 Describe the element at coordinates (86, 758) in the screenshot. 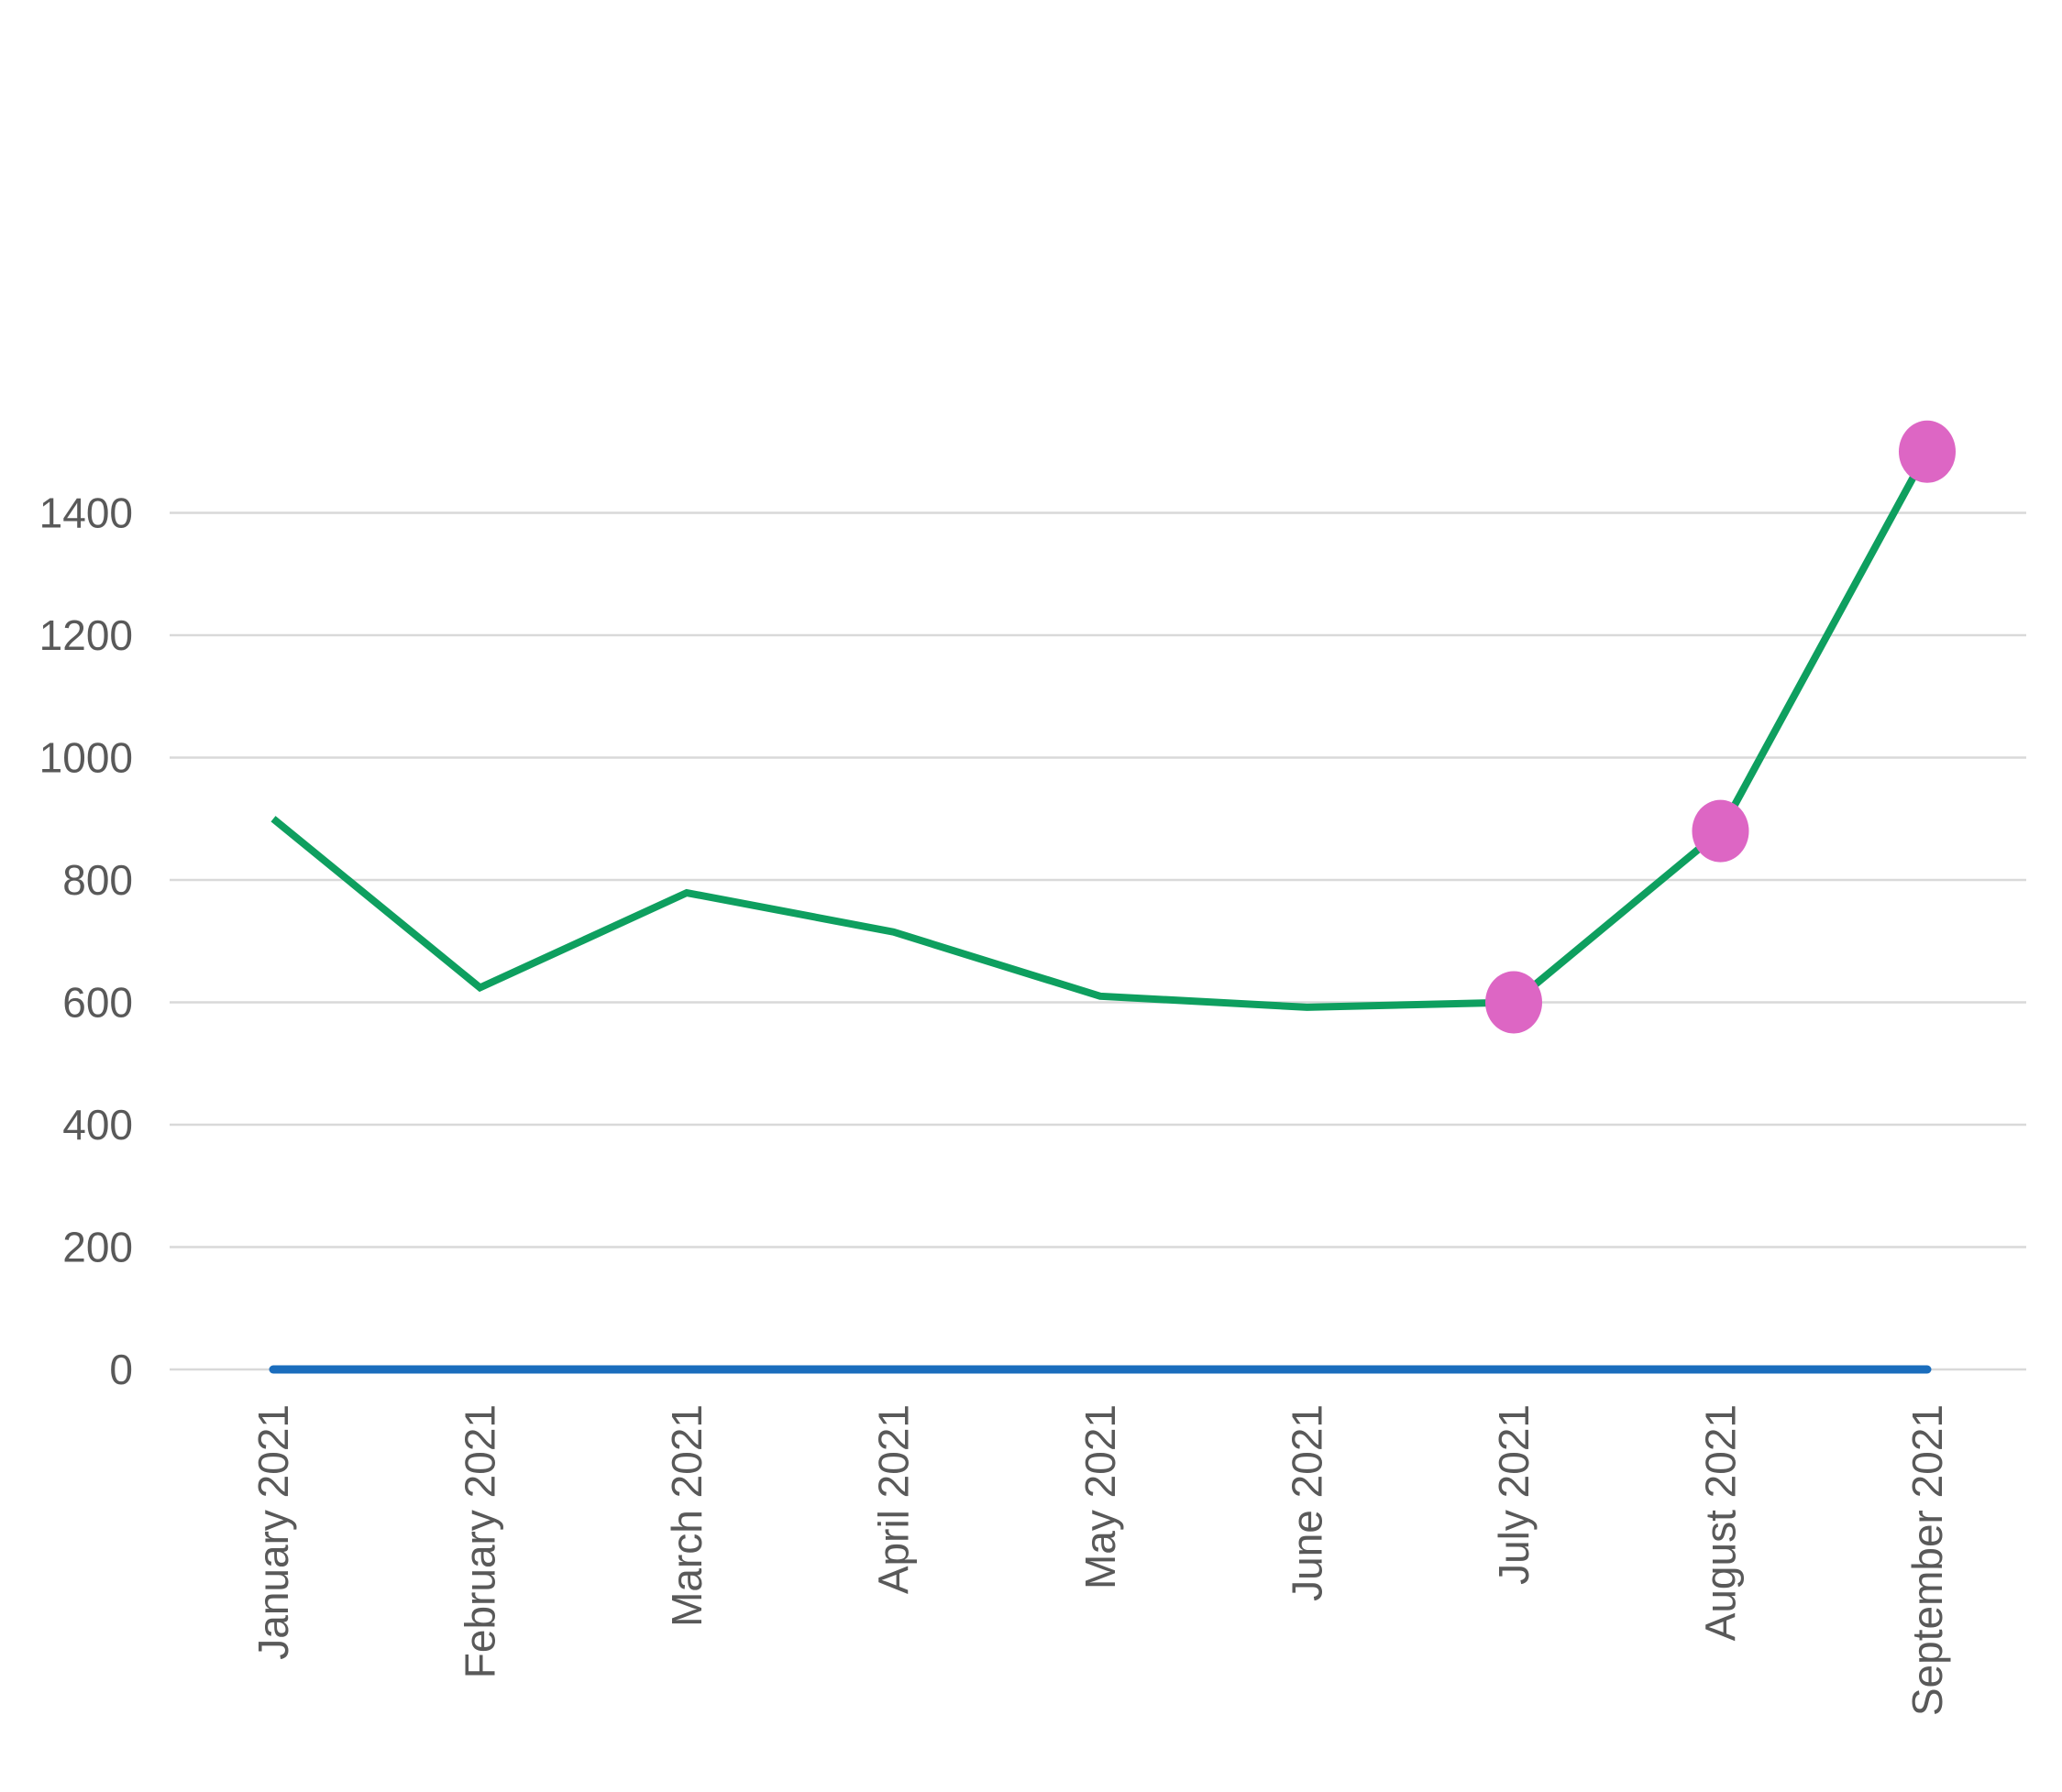

I see `y-tick-label: 1000` at that location.